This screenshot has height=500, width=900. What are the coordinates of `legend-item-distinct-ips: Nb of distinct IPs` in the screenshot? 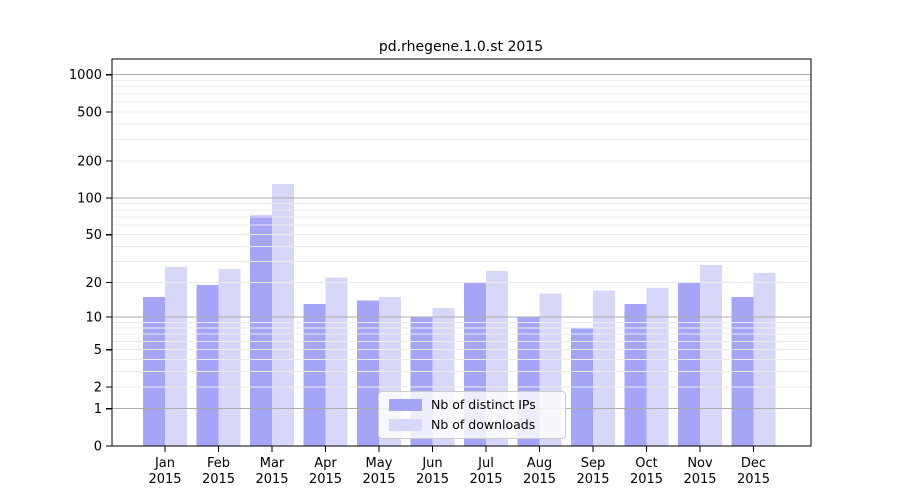 It's located at (472, 404).